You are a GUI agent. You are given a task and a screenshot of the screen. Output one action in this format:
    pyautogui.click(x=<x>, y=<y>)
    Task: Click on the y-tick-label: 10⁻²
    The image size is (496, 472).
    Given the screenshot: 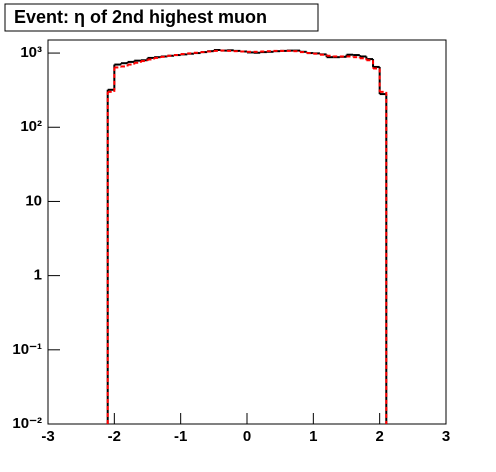 What is the action you would take?
    pyautogui.click(x=27, y=423)
    